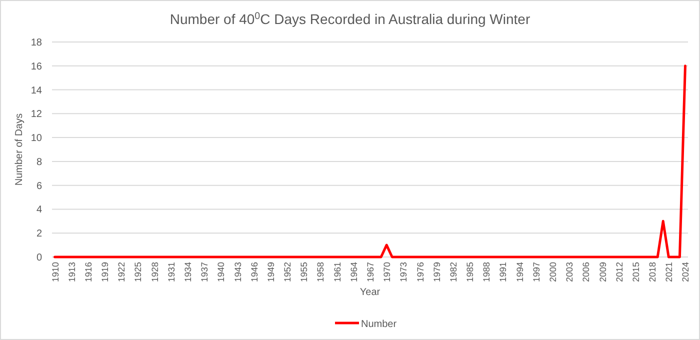  What do you see at coordinates (36, 66) in the screenshot?
I see `y-tick-label: 16` at bounding box center [36, 66].